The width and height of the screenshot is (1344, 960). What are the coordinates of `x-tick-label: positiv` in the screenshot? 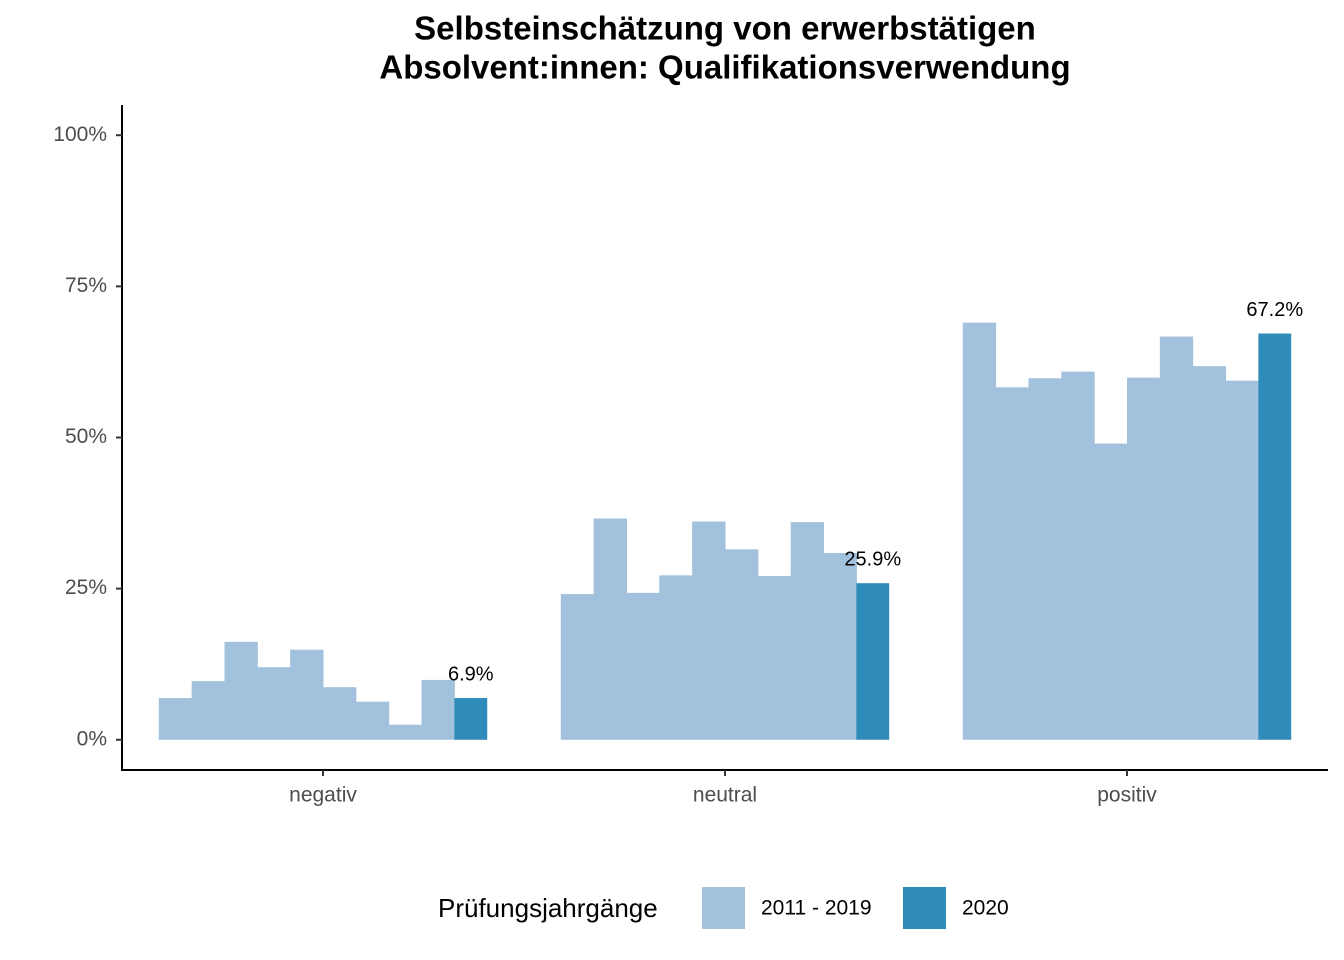 It's located at (1127, 795).